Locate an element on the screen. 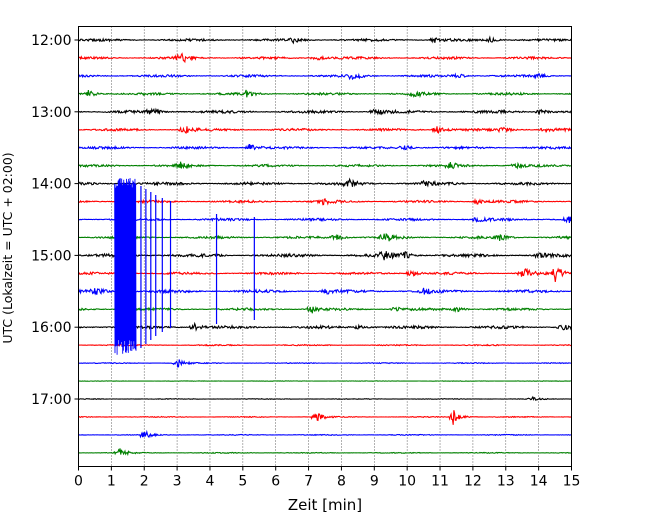 This screenshot has height=520, width=650. trace-13:15 is located at coordinates (325, 130).